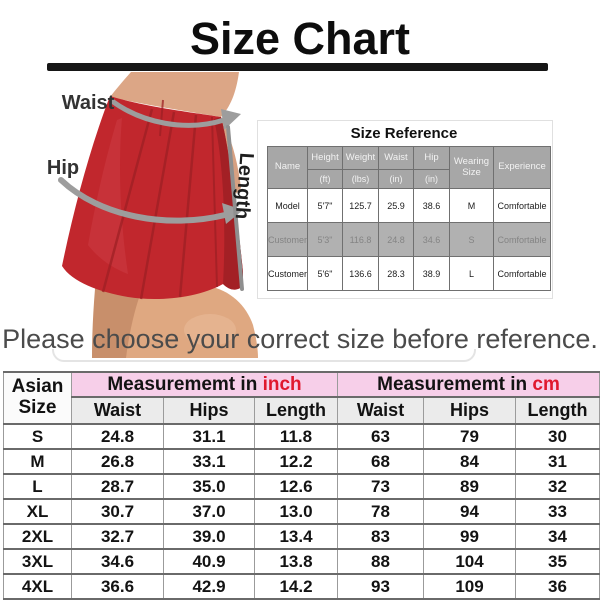 This screenshot has width=600, height=600. What do you see at coordinates (431, 239) in the screenshot?
I see `data-cell: 34.6` at bounding box center [431, 239].